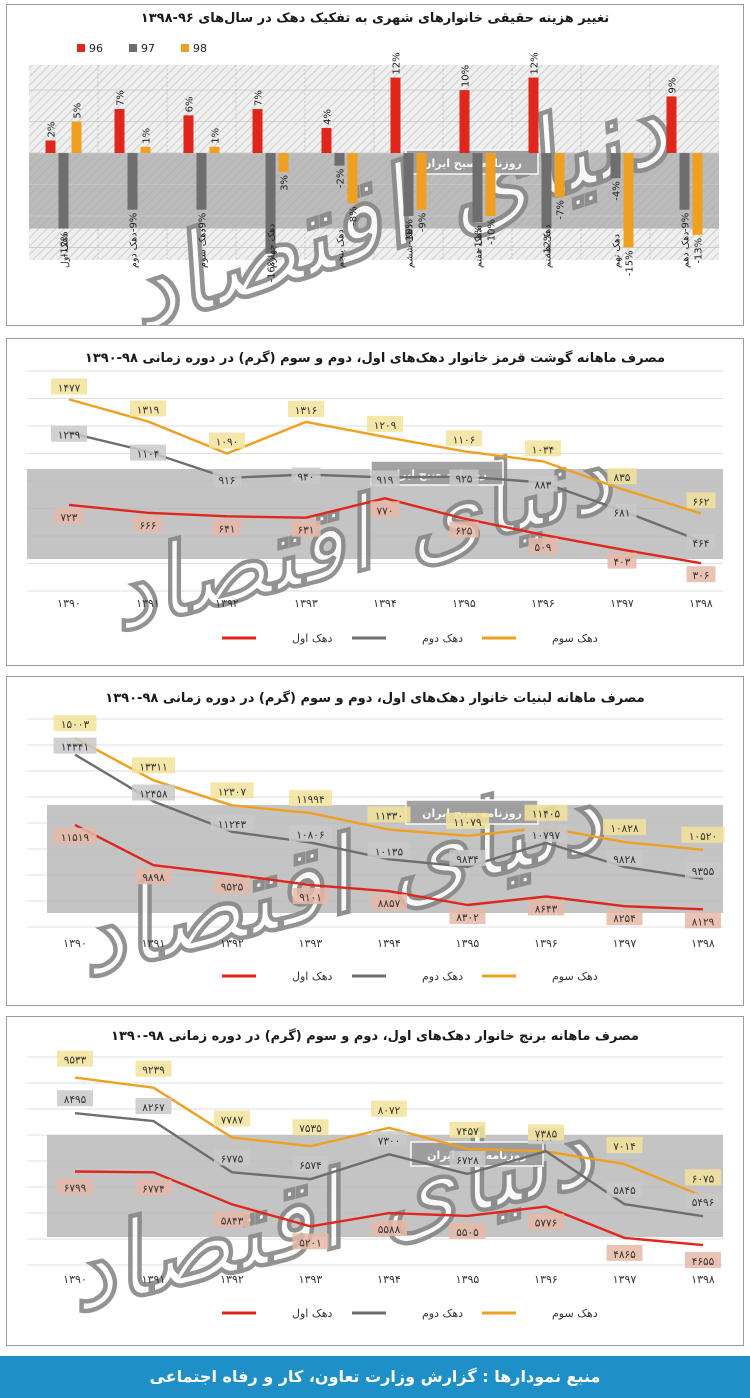  What do you see at coordinates (285, 183) in the screenshot?
I see `data-label: 3%` at bounding box center [285, 183].